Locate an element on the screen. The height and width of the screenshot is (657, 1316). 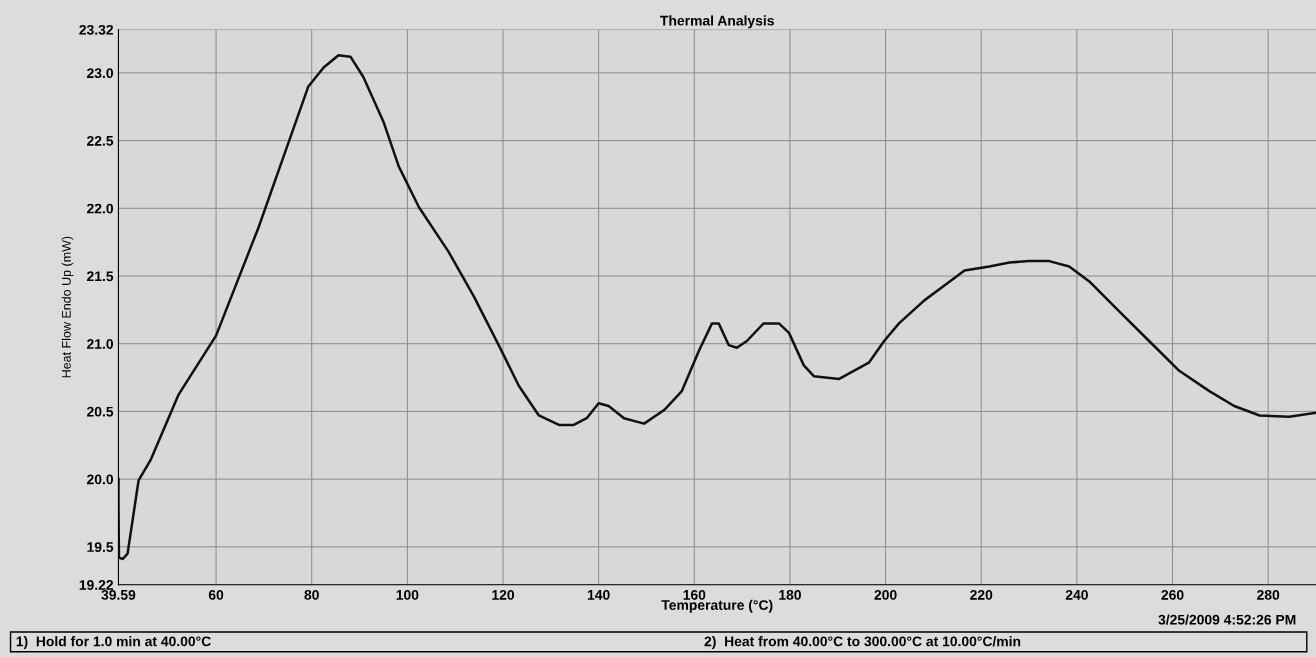
y-tick-label: 20.0 is located at coordinates (100, 479).